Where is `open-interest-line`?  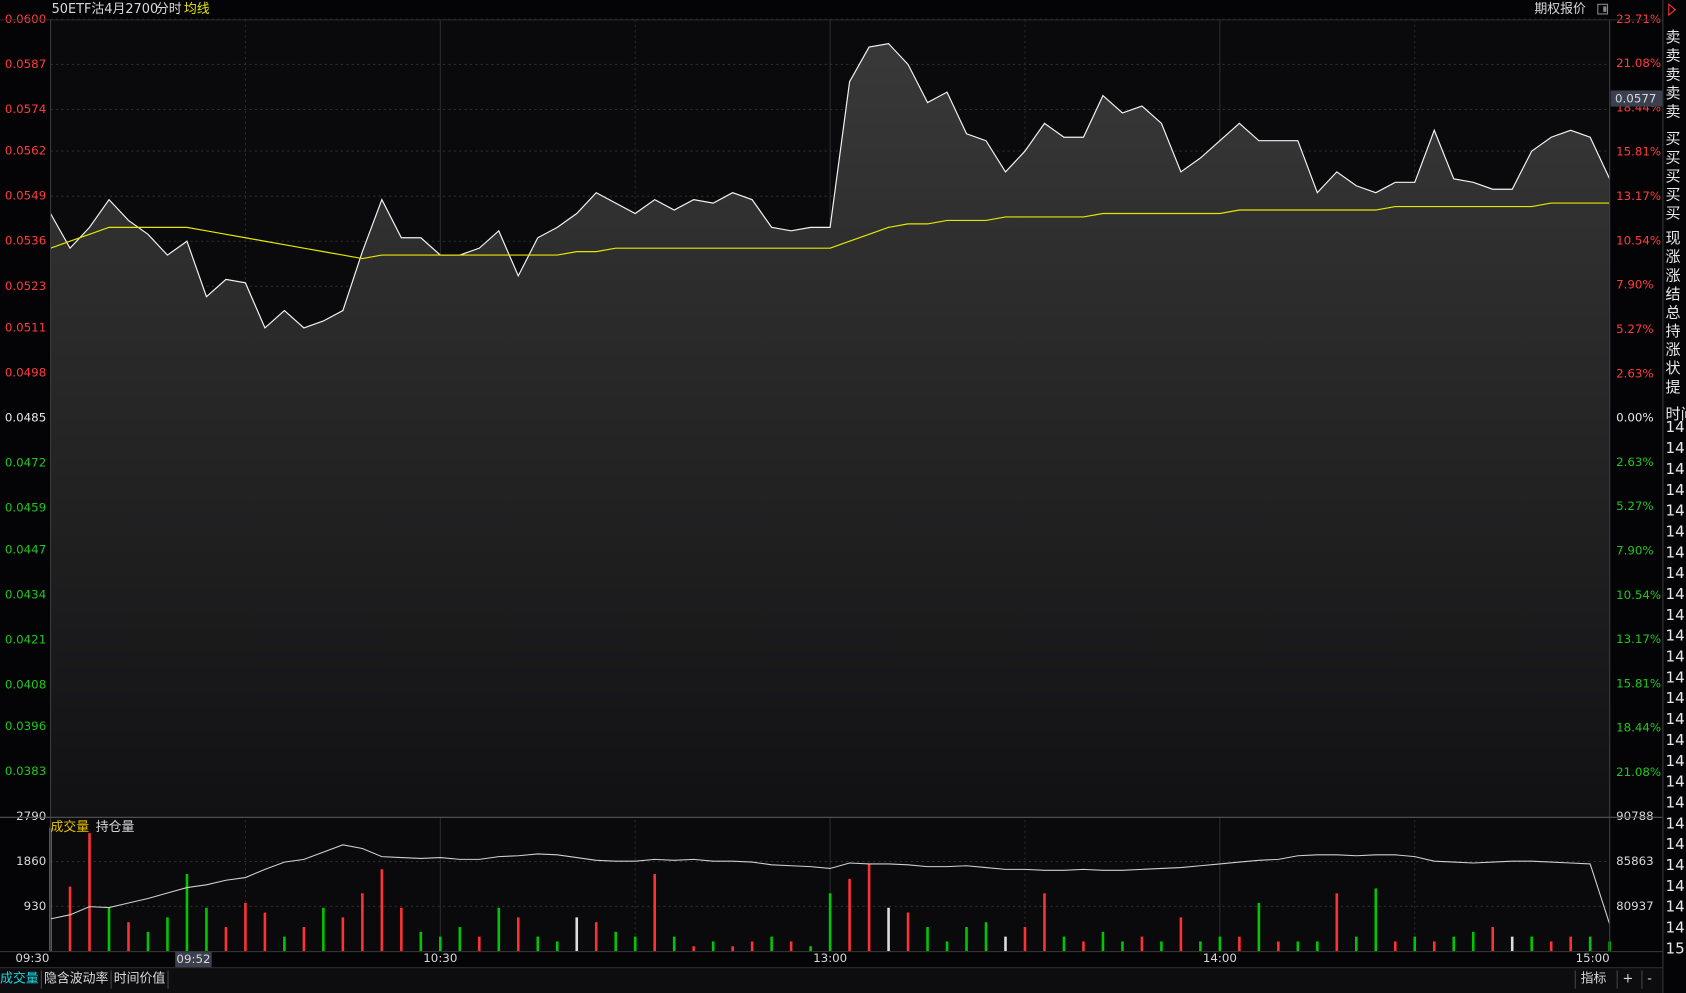
open-interest-line is located at coordinates (830, 884).